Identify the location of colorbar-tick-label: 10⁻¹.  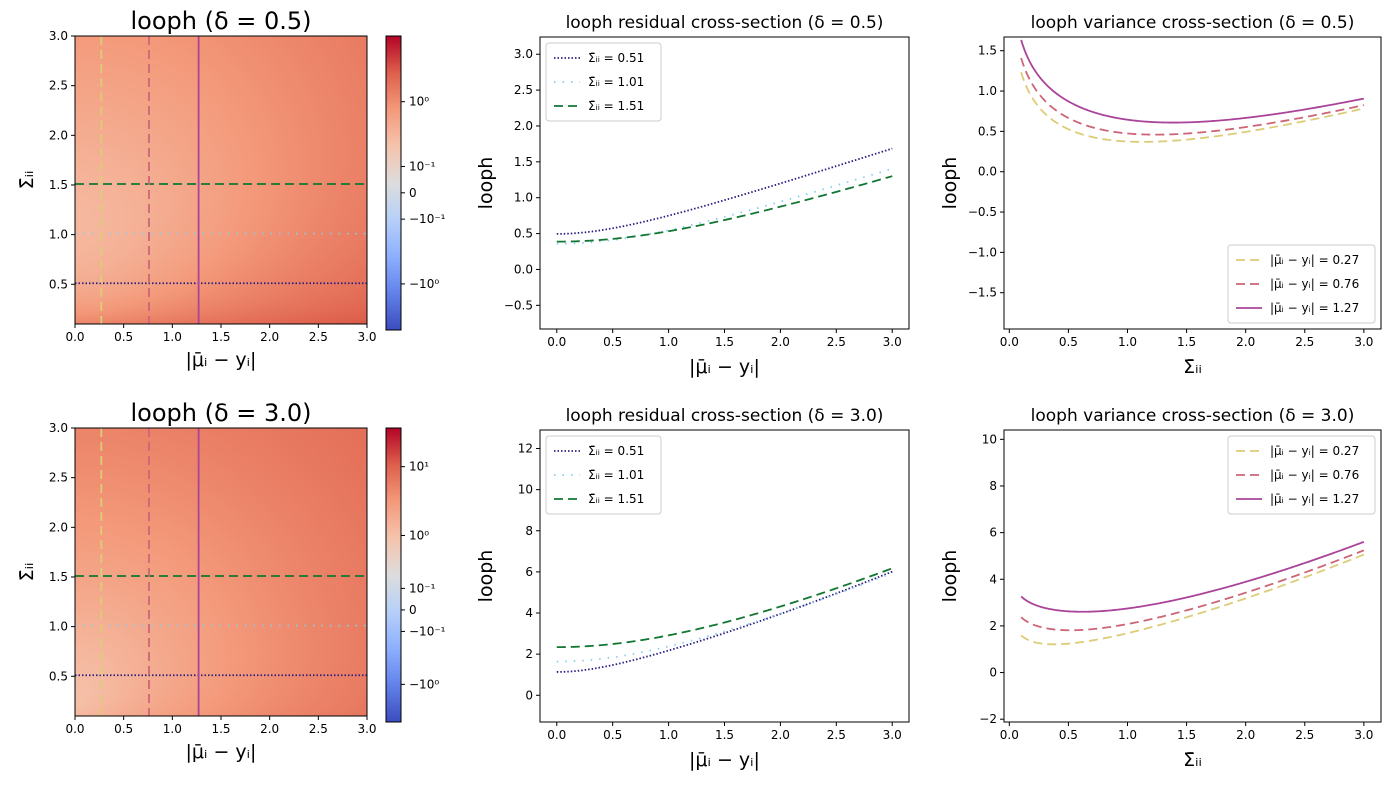
(422, 588).